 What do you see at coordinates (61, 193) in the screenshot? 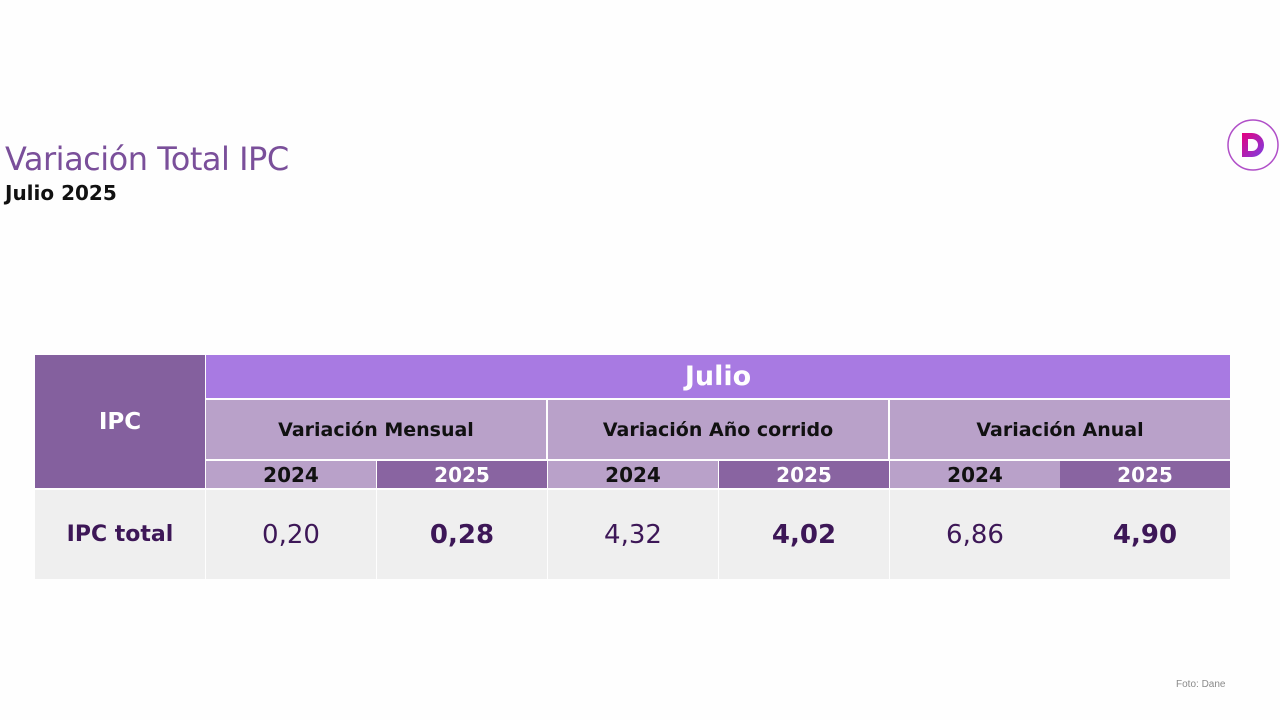
I see `page-subtitle: Julio 2025` at bounding box center [61, 193].